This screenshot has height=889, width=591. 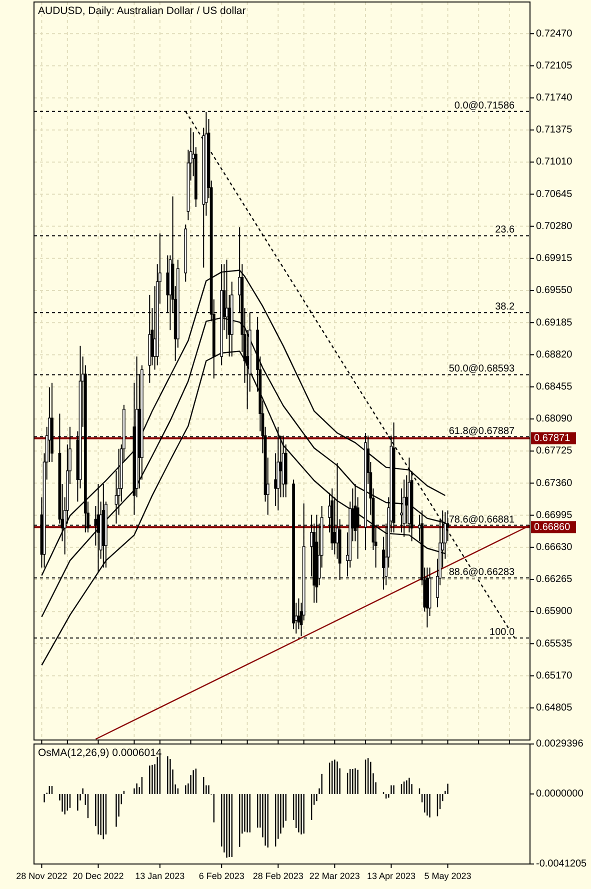 I want to click on x-tick-label: 5 May 2023, so click(x=448, y=876).